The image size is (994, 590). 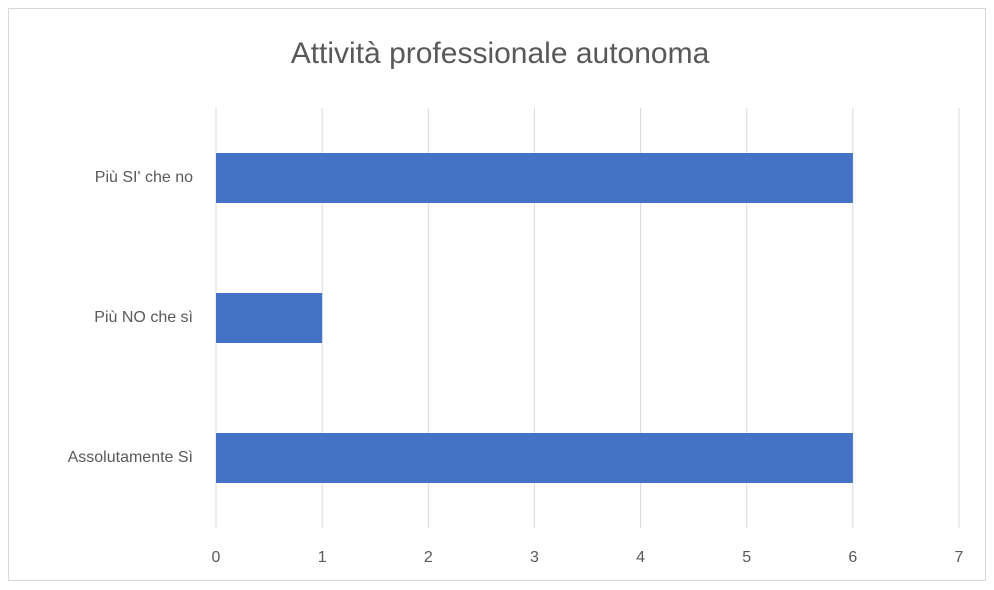 What do you see at coordinates (640, 557) in the screenshot?
I see `x-tick-label: 4` at bounding box center [640, 557].